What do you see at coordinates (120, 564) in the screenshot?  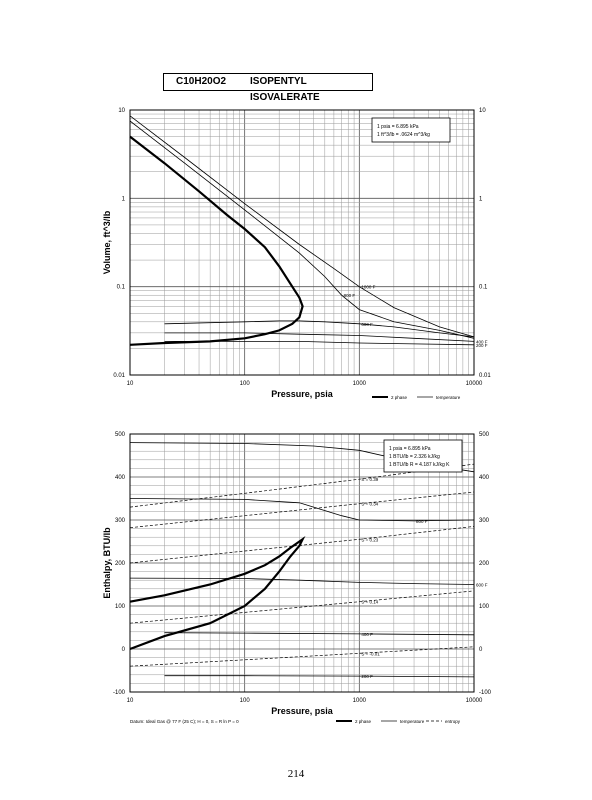 I see `y-tick-label: 200` at bounding box center [120, 564].